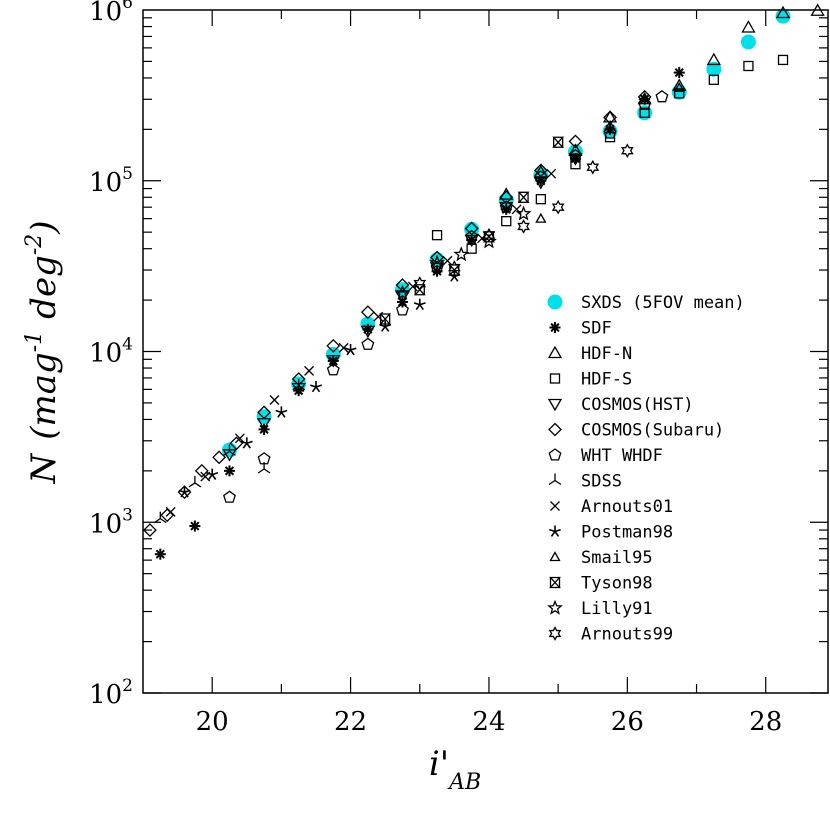 The width and height of the screenshot is (830, 840). Describe the element at coordinates (627, 722) in the screenshot. I see `x-tick-label: 26` at that location.